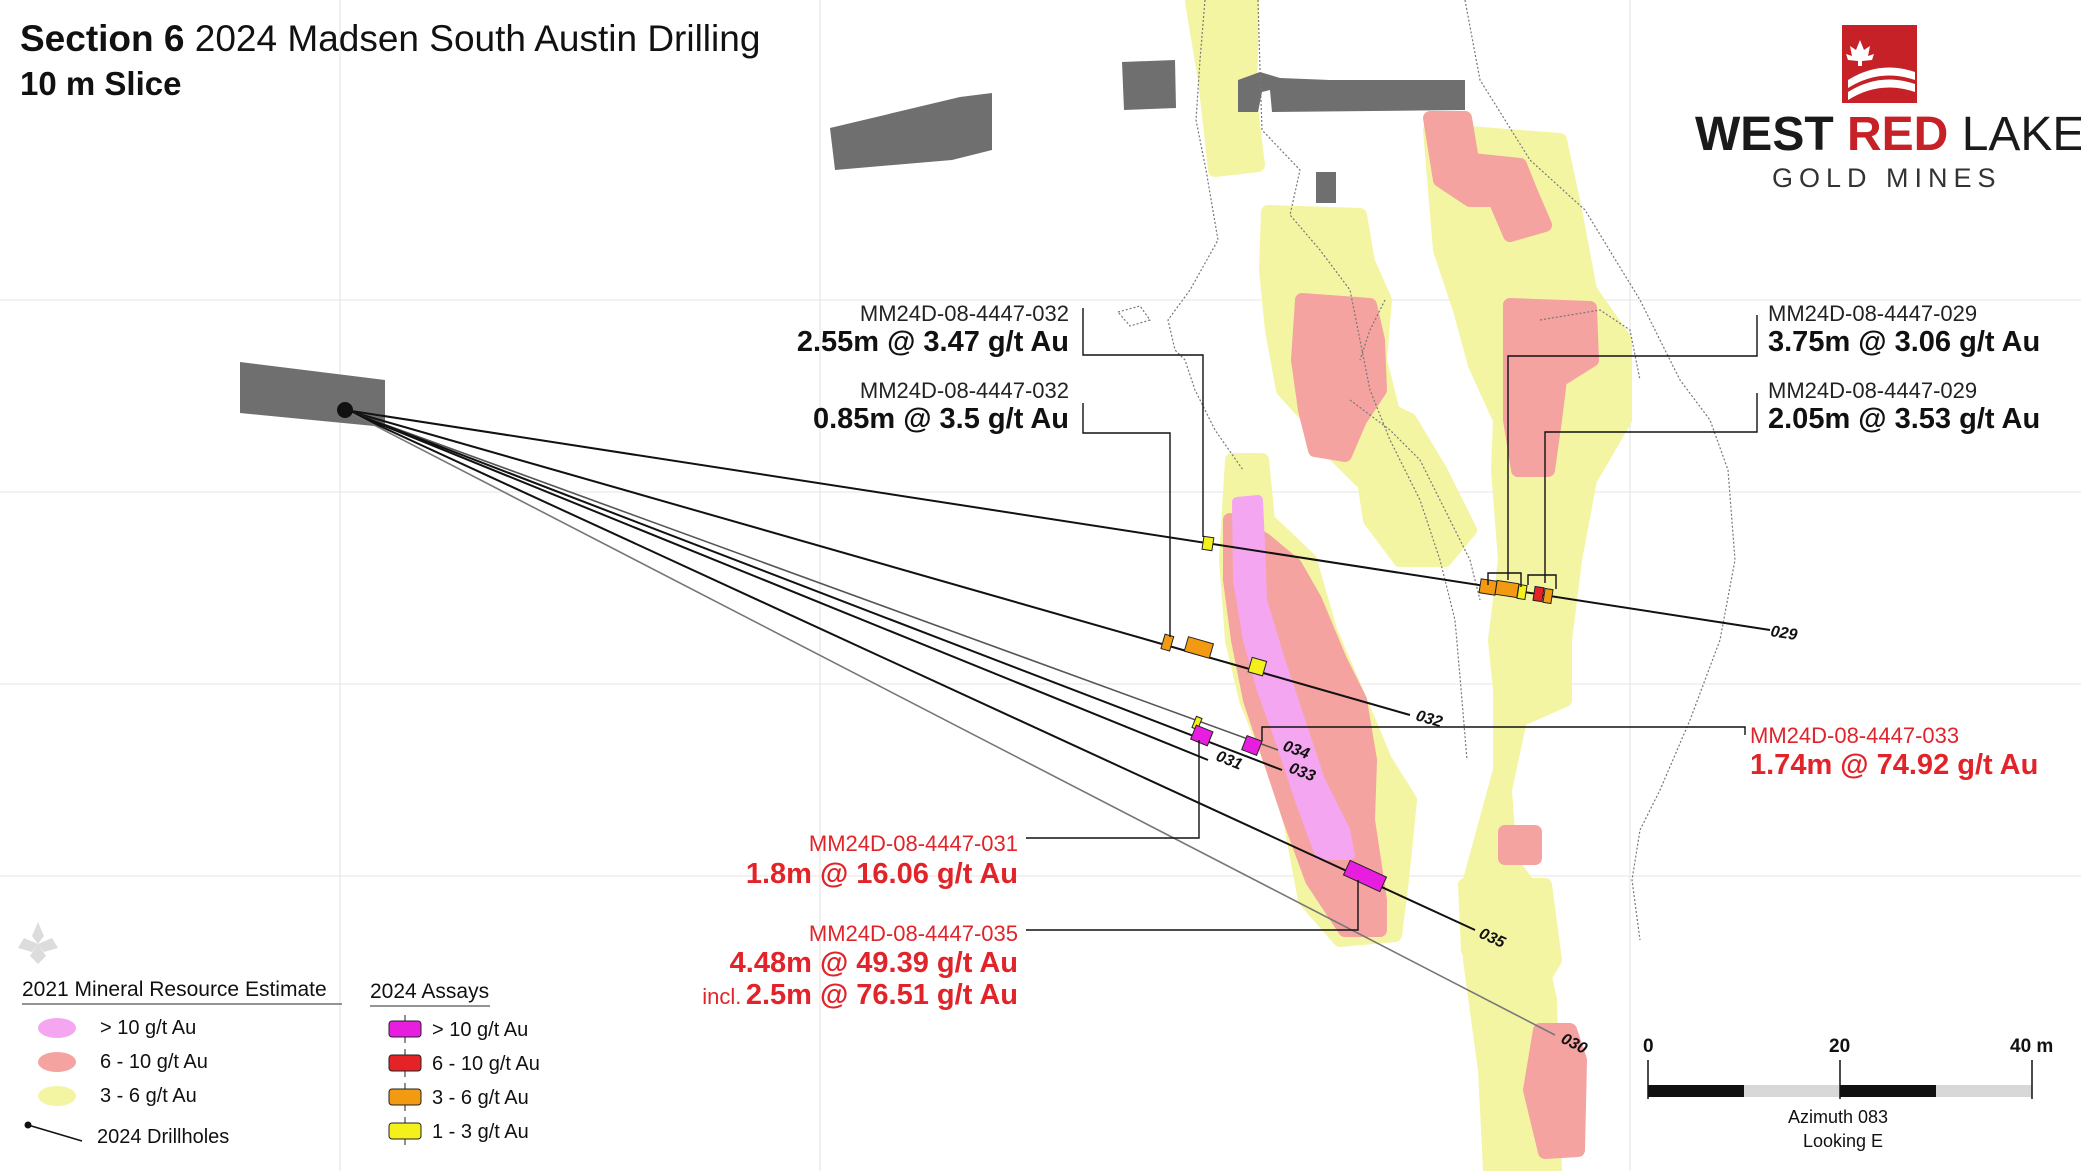 The height and width of the screenshot is (1171, 2081). I want to click on callout-035-incl: incl. 2.5m @ 76.51 g/t Au, so click(860, 995).